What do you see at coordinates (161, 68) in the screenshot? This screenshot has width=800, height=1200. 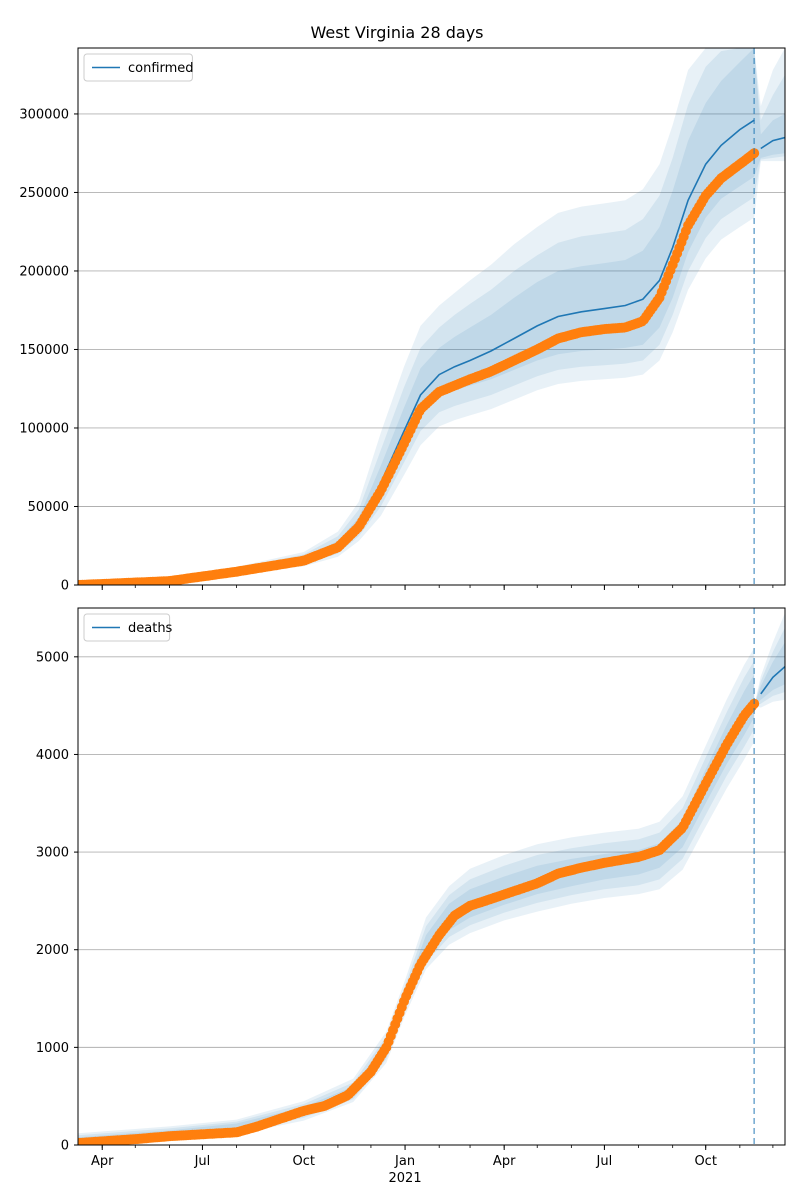 I see `confirmed-legend-label: confirmed` at bounding box center [161, 68].